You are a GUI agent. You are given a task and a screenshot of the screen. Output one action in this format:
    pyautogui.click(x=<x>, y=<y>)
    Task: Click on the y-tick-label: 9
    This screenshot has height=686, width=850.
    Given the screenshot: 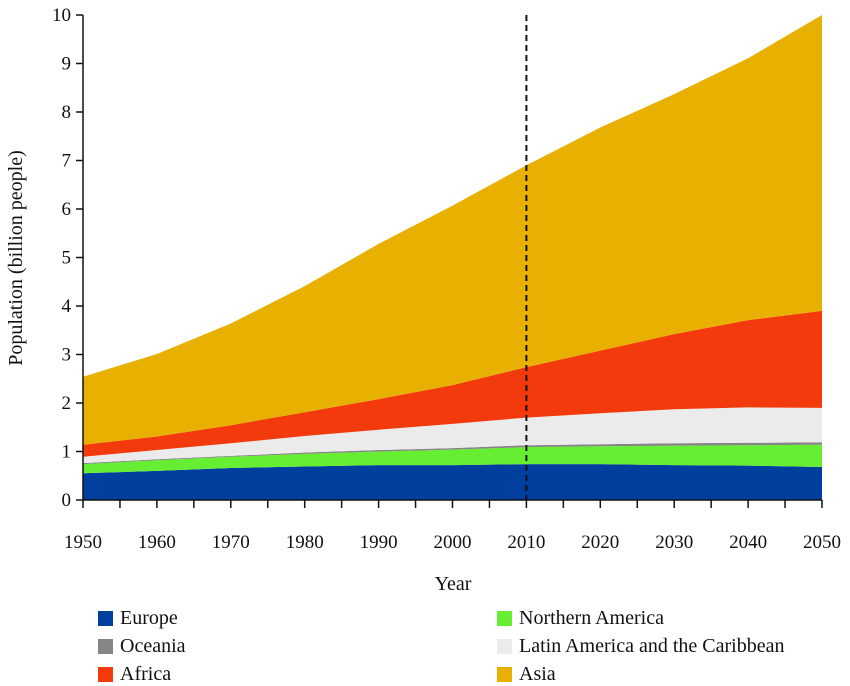 What is the action you would take?
    pyautogui.click(x=67, y=64)
    